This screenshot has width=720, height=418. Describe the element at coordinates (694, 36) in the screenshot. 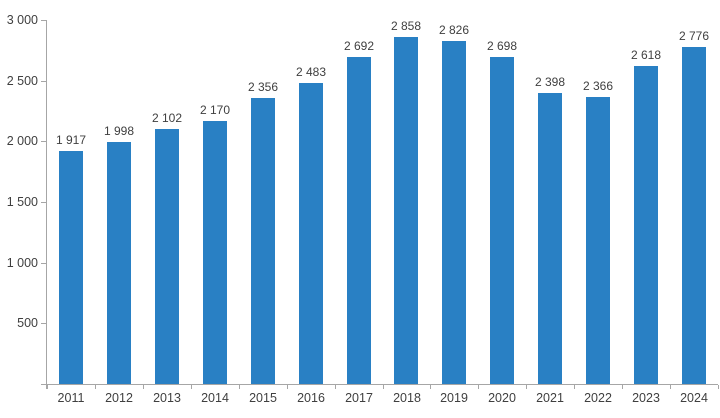

I see `bar-value-label: 2 776` at that location.